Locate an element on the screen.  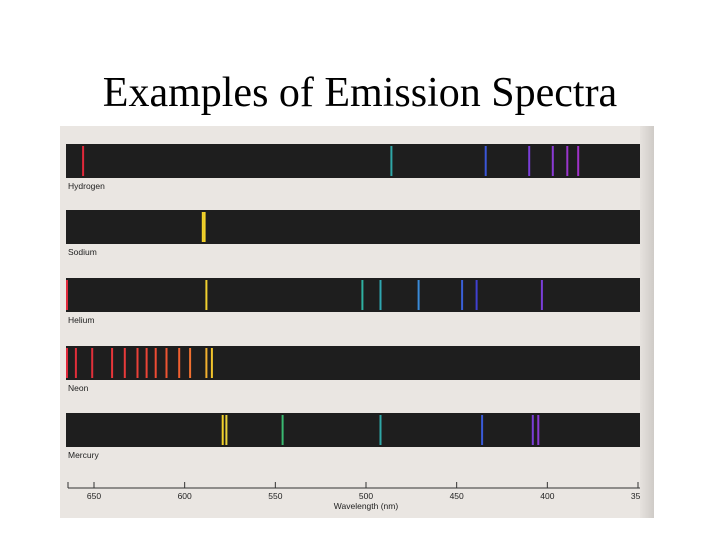
axis-tick-label: 450 is located at coordinates (457, 496).